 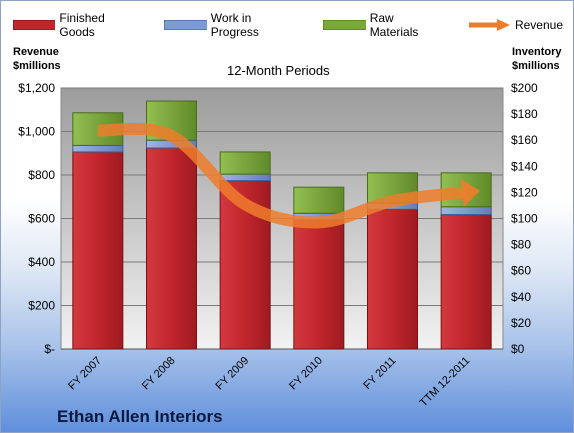 I want to click on x-tick-label: FY 2009, so click(x=233, y=374).